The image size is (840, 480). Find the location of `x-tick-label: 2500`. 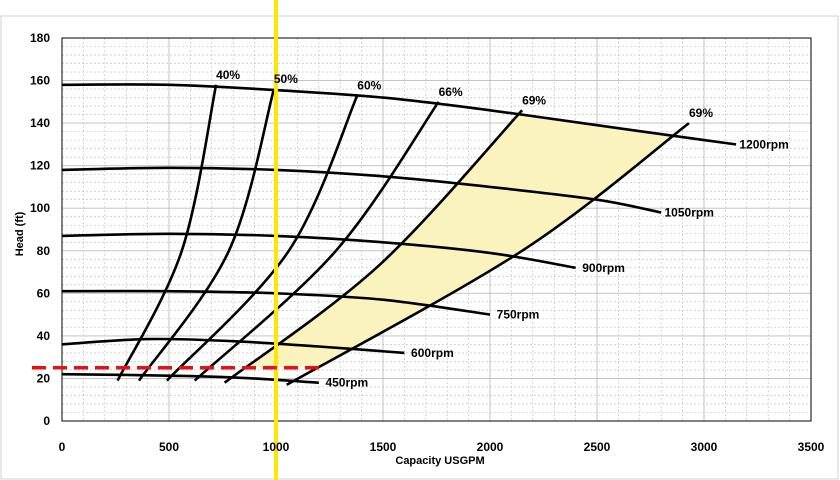

x-tick-label: 2500 is located at coordinates (597, 447).